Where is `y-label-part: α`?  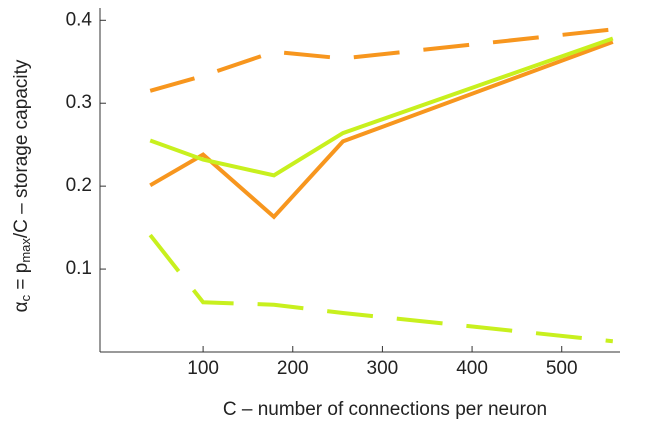
y-label-part: α is located at coordinates (21, 306).